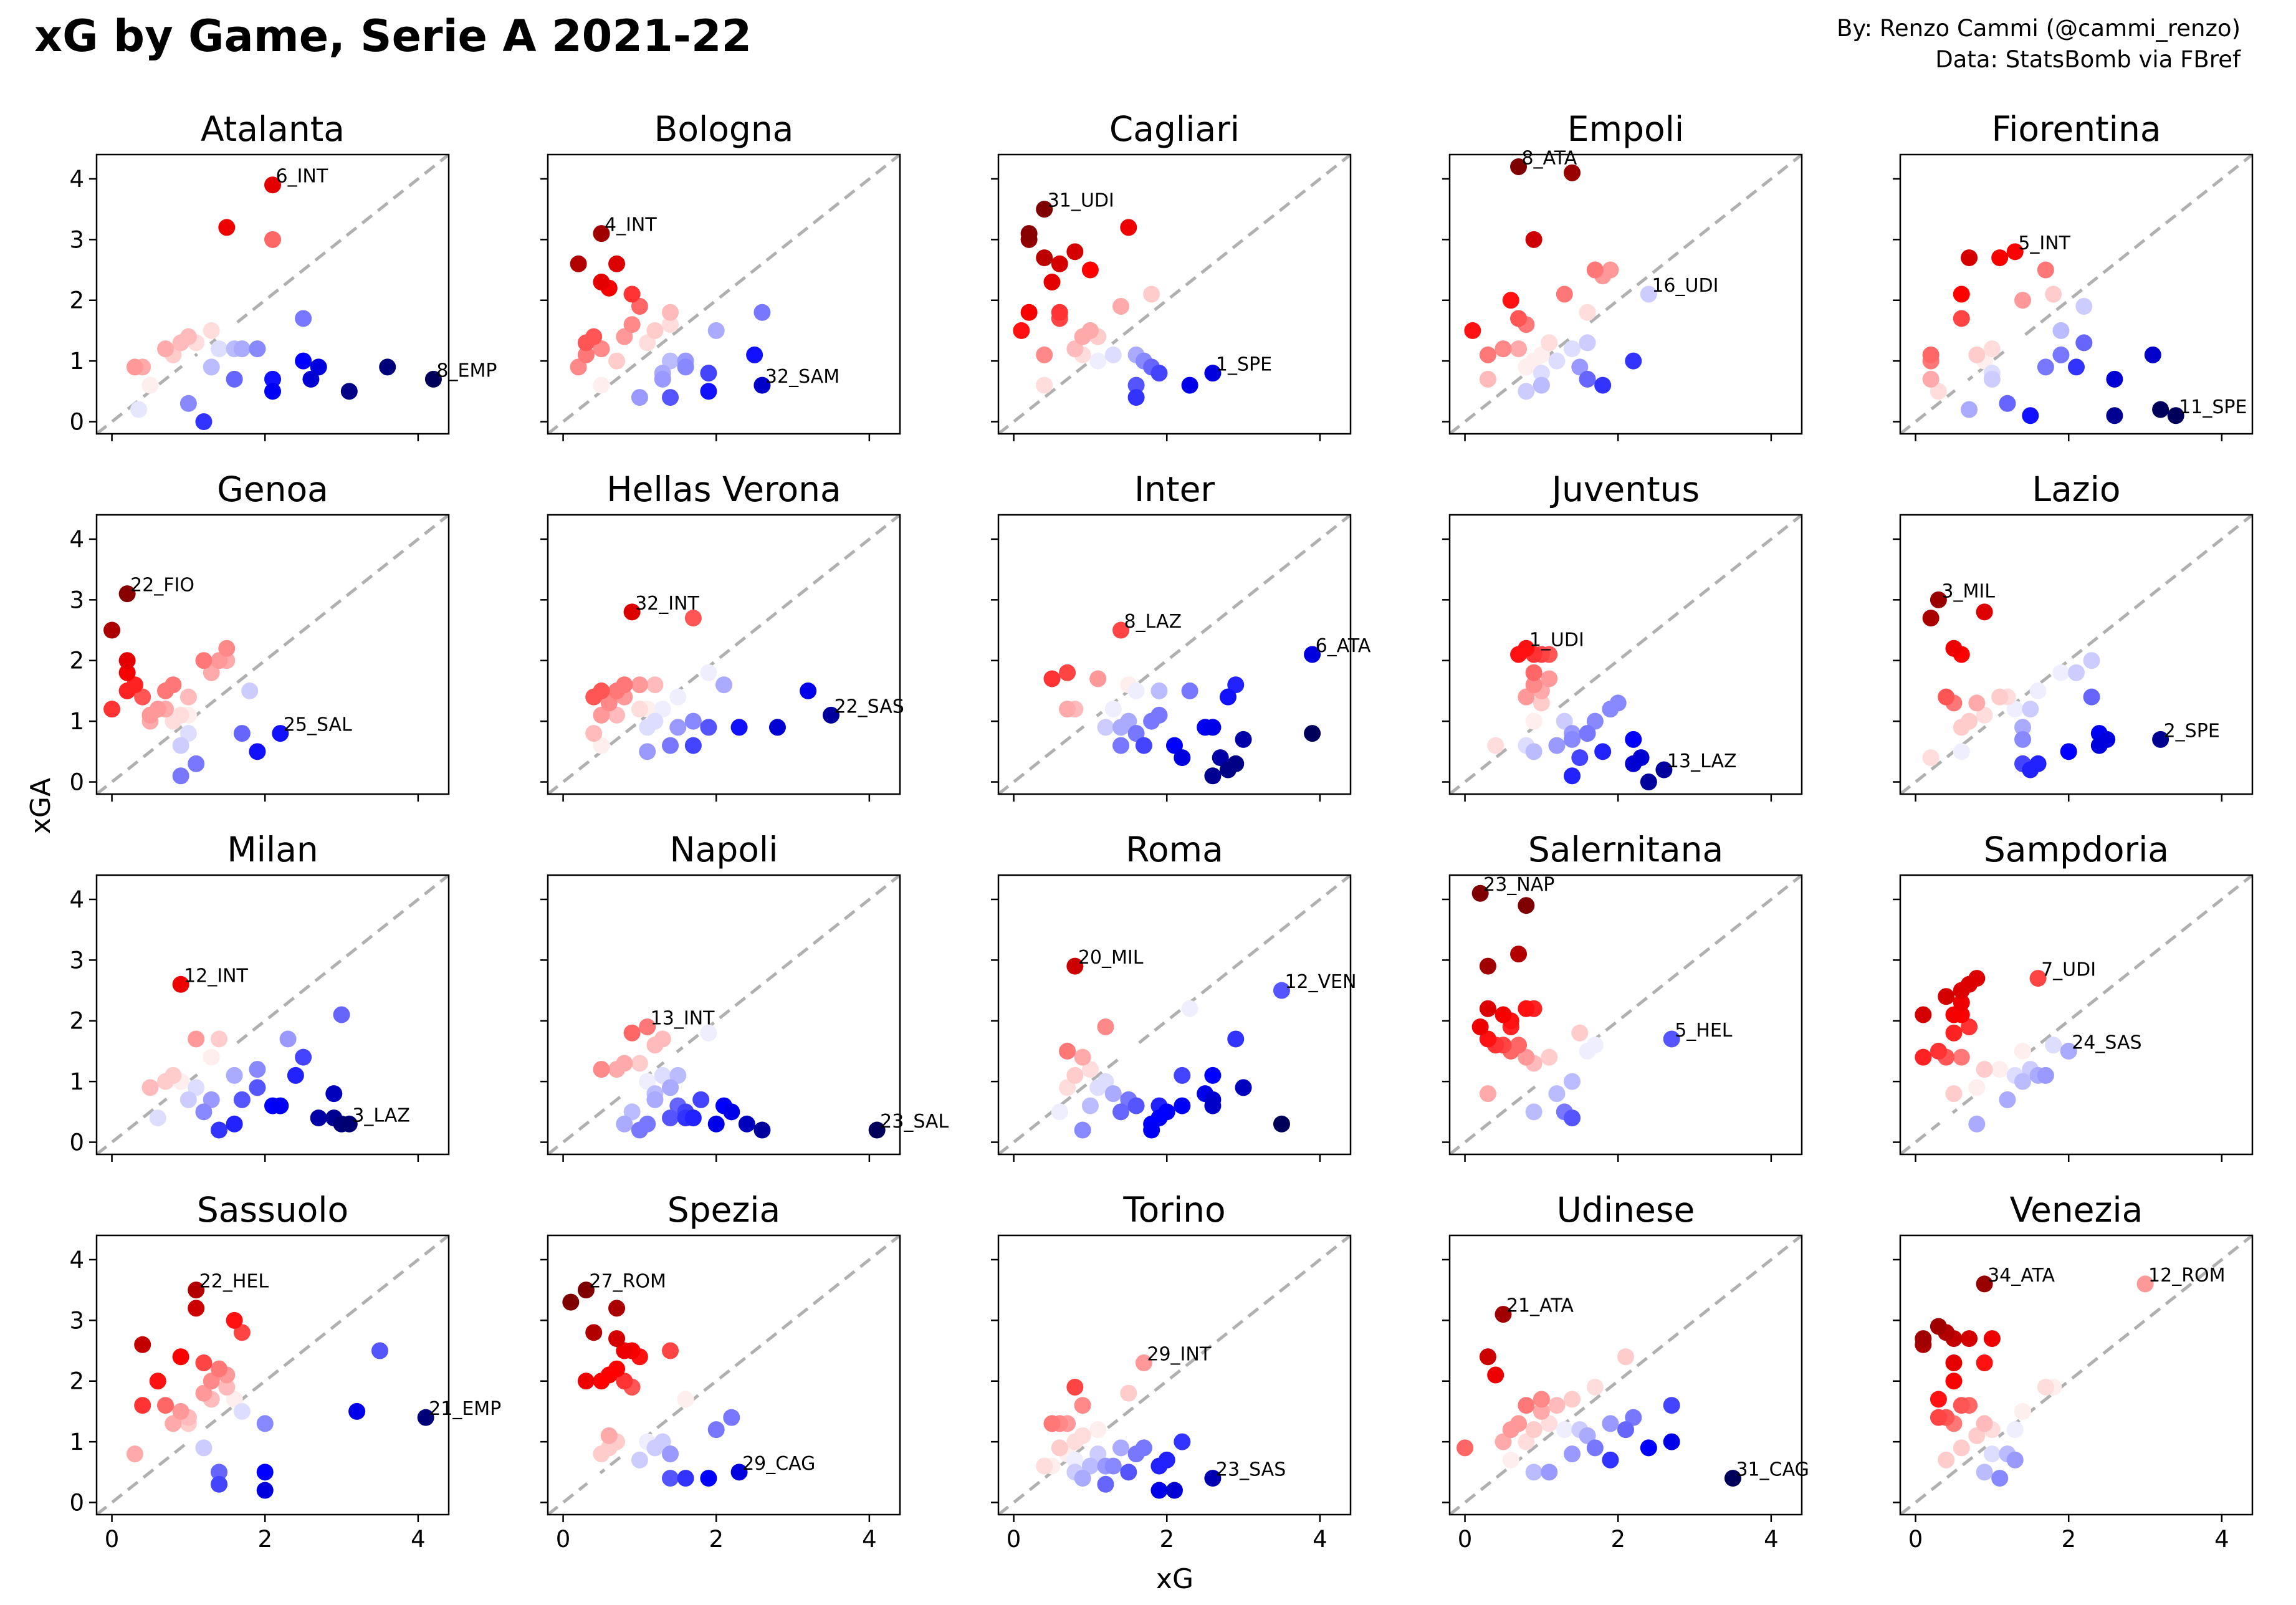 This screenshot has width=2296, height=1605. I want to click on point-annotation: 6_ATA, so click(1343, 646).